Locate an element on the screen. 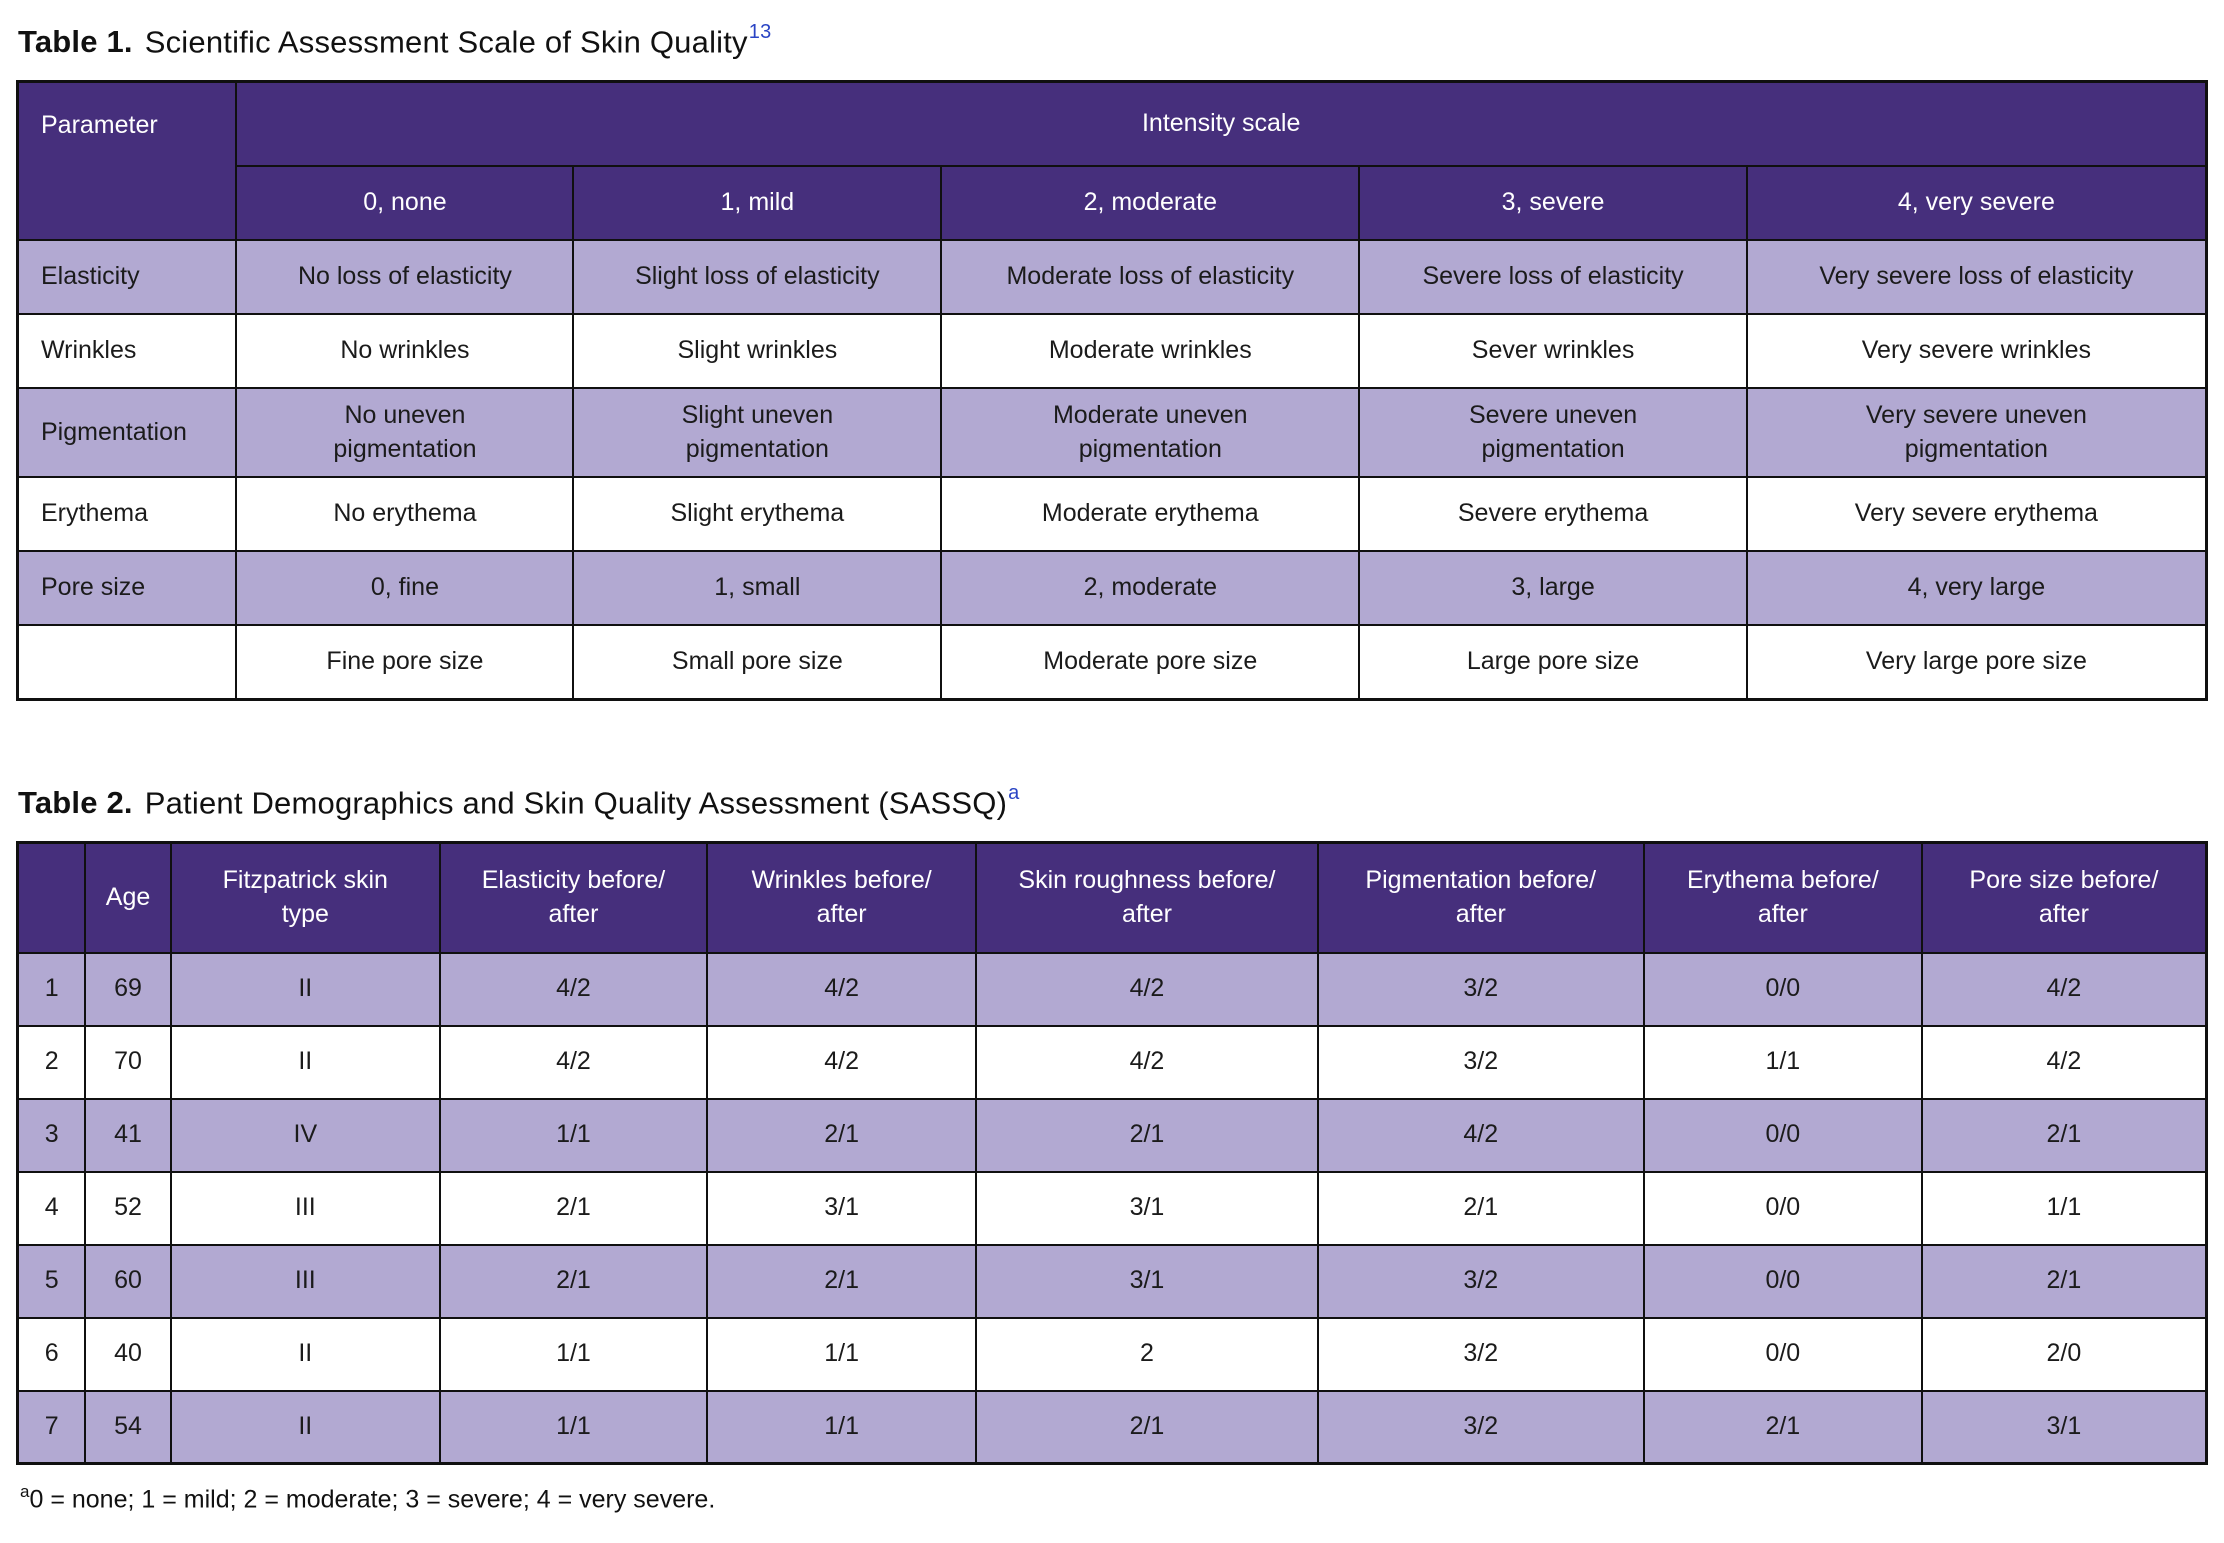 Image resolution: width=2224 pixels, height=1543 pixels. table2-title-label: Table 2. is located at coordinates (75, 803).